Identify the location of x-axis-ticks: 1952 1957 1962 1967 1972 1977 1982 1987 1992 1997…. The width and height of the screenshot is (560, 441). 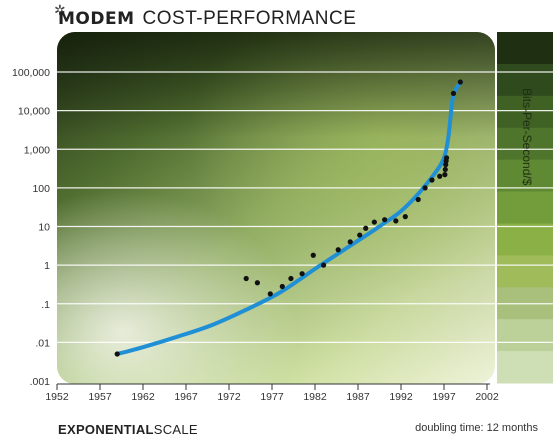
(272, 393).